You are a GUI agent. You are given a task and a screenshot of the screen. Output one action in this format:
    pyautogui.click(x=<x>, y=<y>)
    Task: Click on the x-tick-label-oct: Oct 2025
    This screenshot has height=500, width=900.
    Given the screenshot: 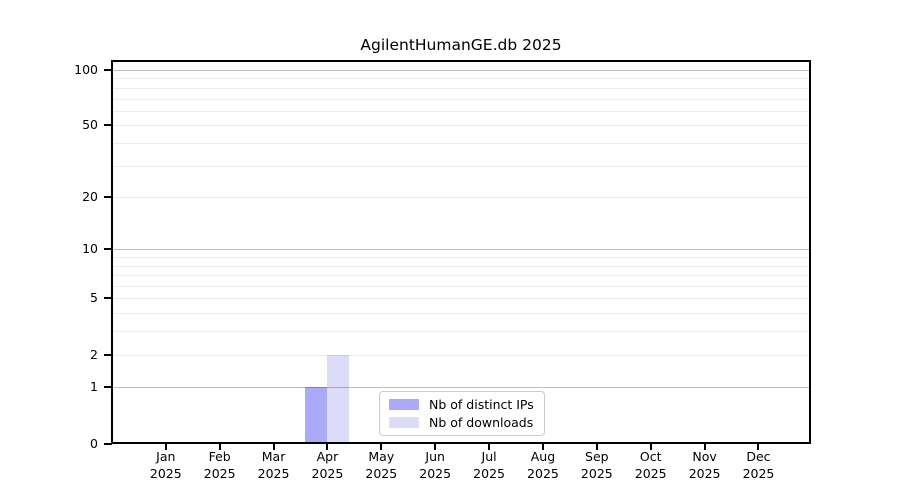 What is the action you would take?
    pyautogui.click(x=651, y=465)
    